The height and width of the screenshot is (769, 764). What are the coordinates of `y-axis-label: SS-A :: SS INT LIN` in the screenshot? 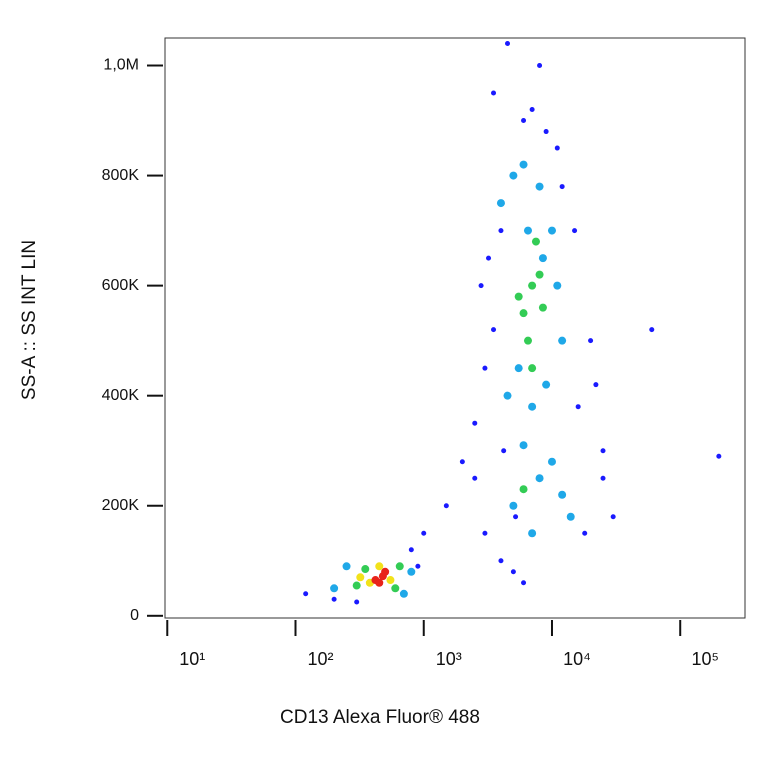 It's located at (29, 320).